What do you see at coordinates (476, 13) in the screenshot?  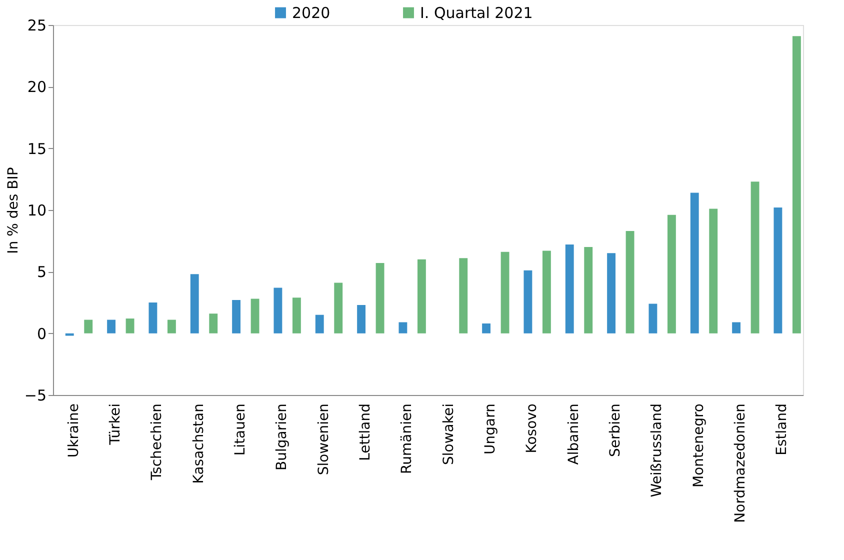 I see `legend-label: I. Quartal 2021` at bounding box center [476, 13].